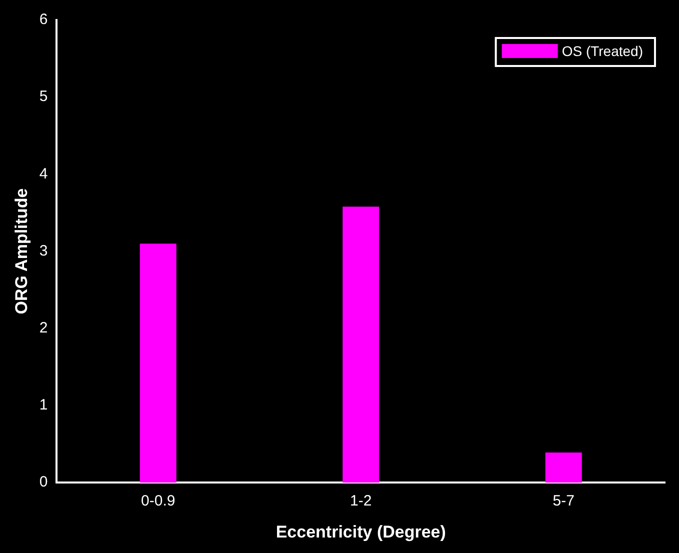 This screenshot has width=679, height=553. I want to click on y-tick-label: 2, so click(43, 328).